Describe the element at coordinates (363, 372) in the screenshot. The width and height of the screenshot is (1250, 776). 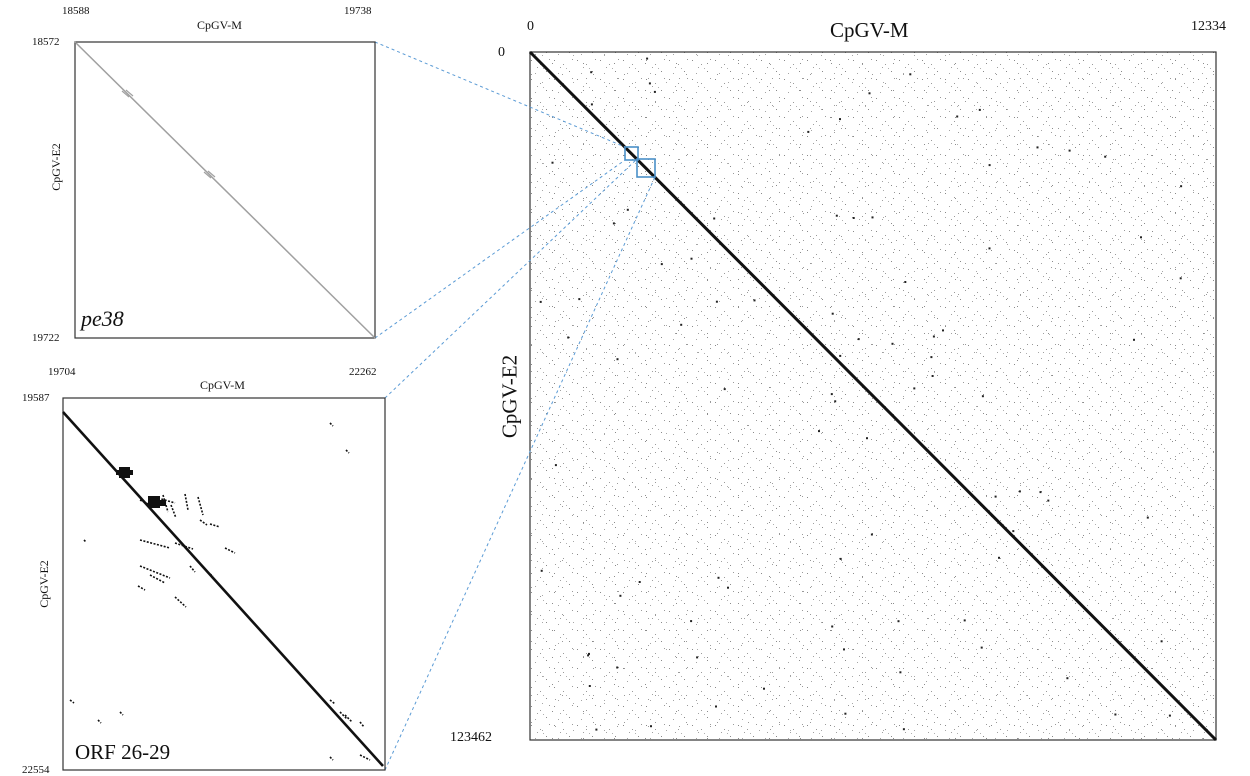
I see `orf-x-end-label: 22262` at that location.